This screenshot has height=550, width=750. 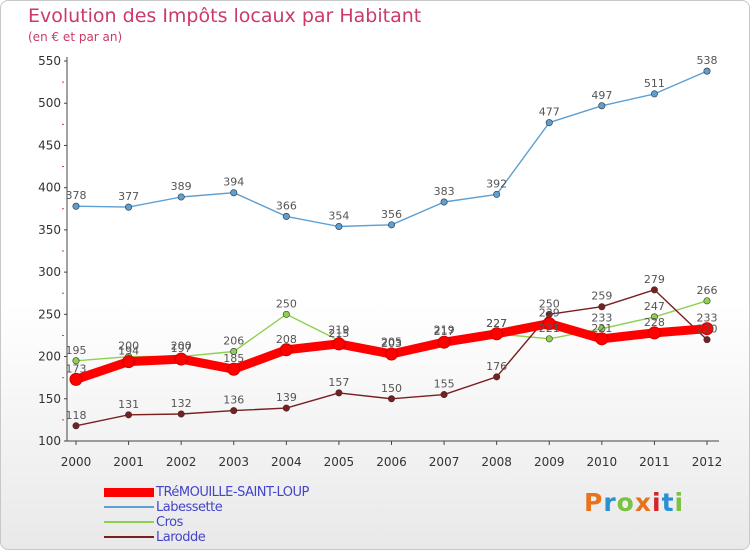 I want to click on data-label: 221, so click(x=601, y=328).